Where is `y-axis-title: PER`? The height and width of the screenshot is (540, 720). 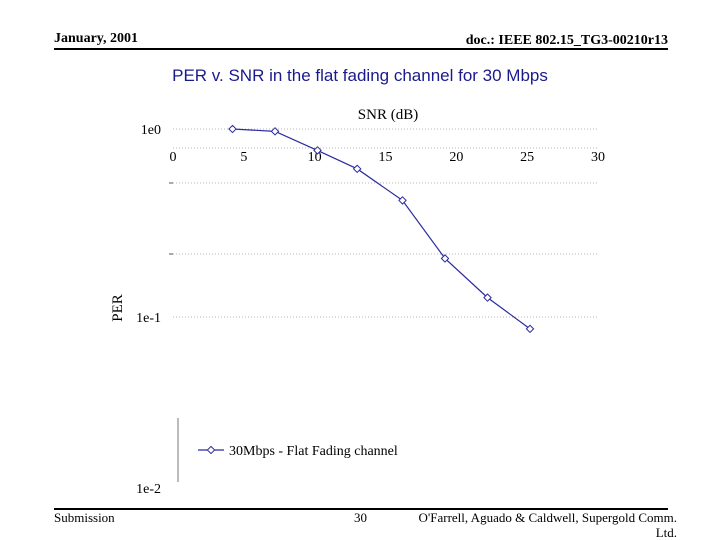
y-axis-title: PER is located at coordinates (118, 308).